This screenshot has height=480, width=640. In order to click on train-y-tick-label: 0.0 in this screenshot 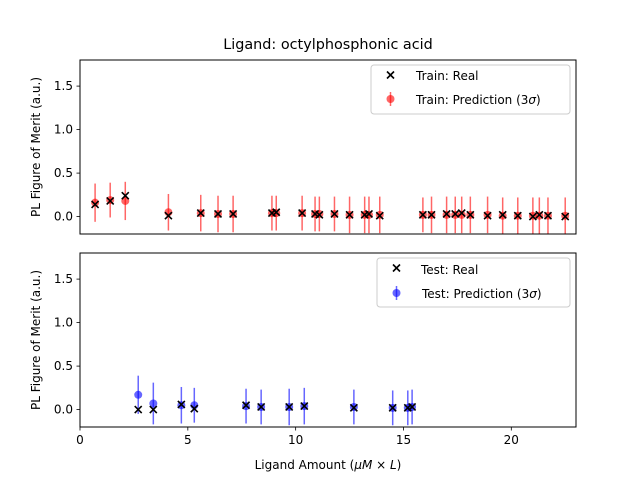, I will do `click(63, 217)`.